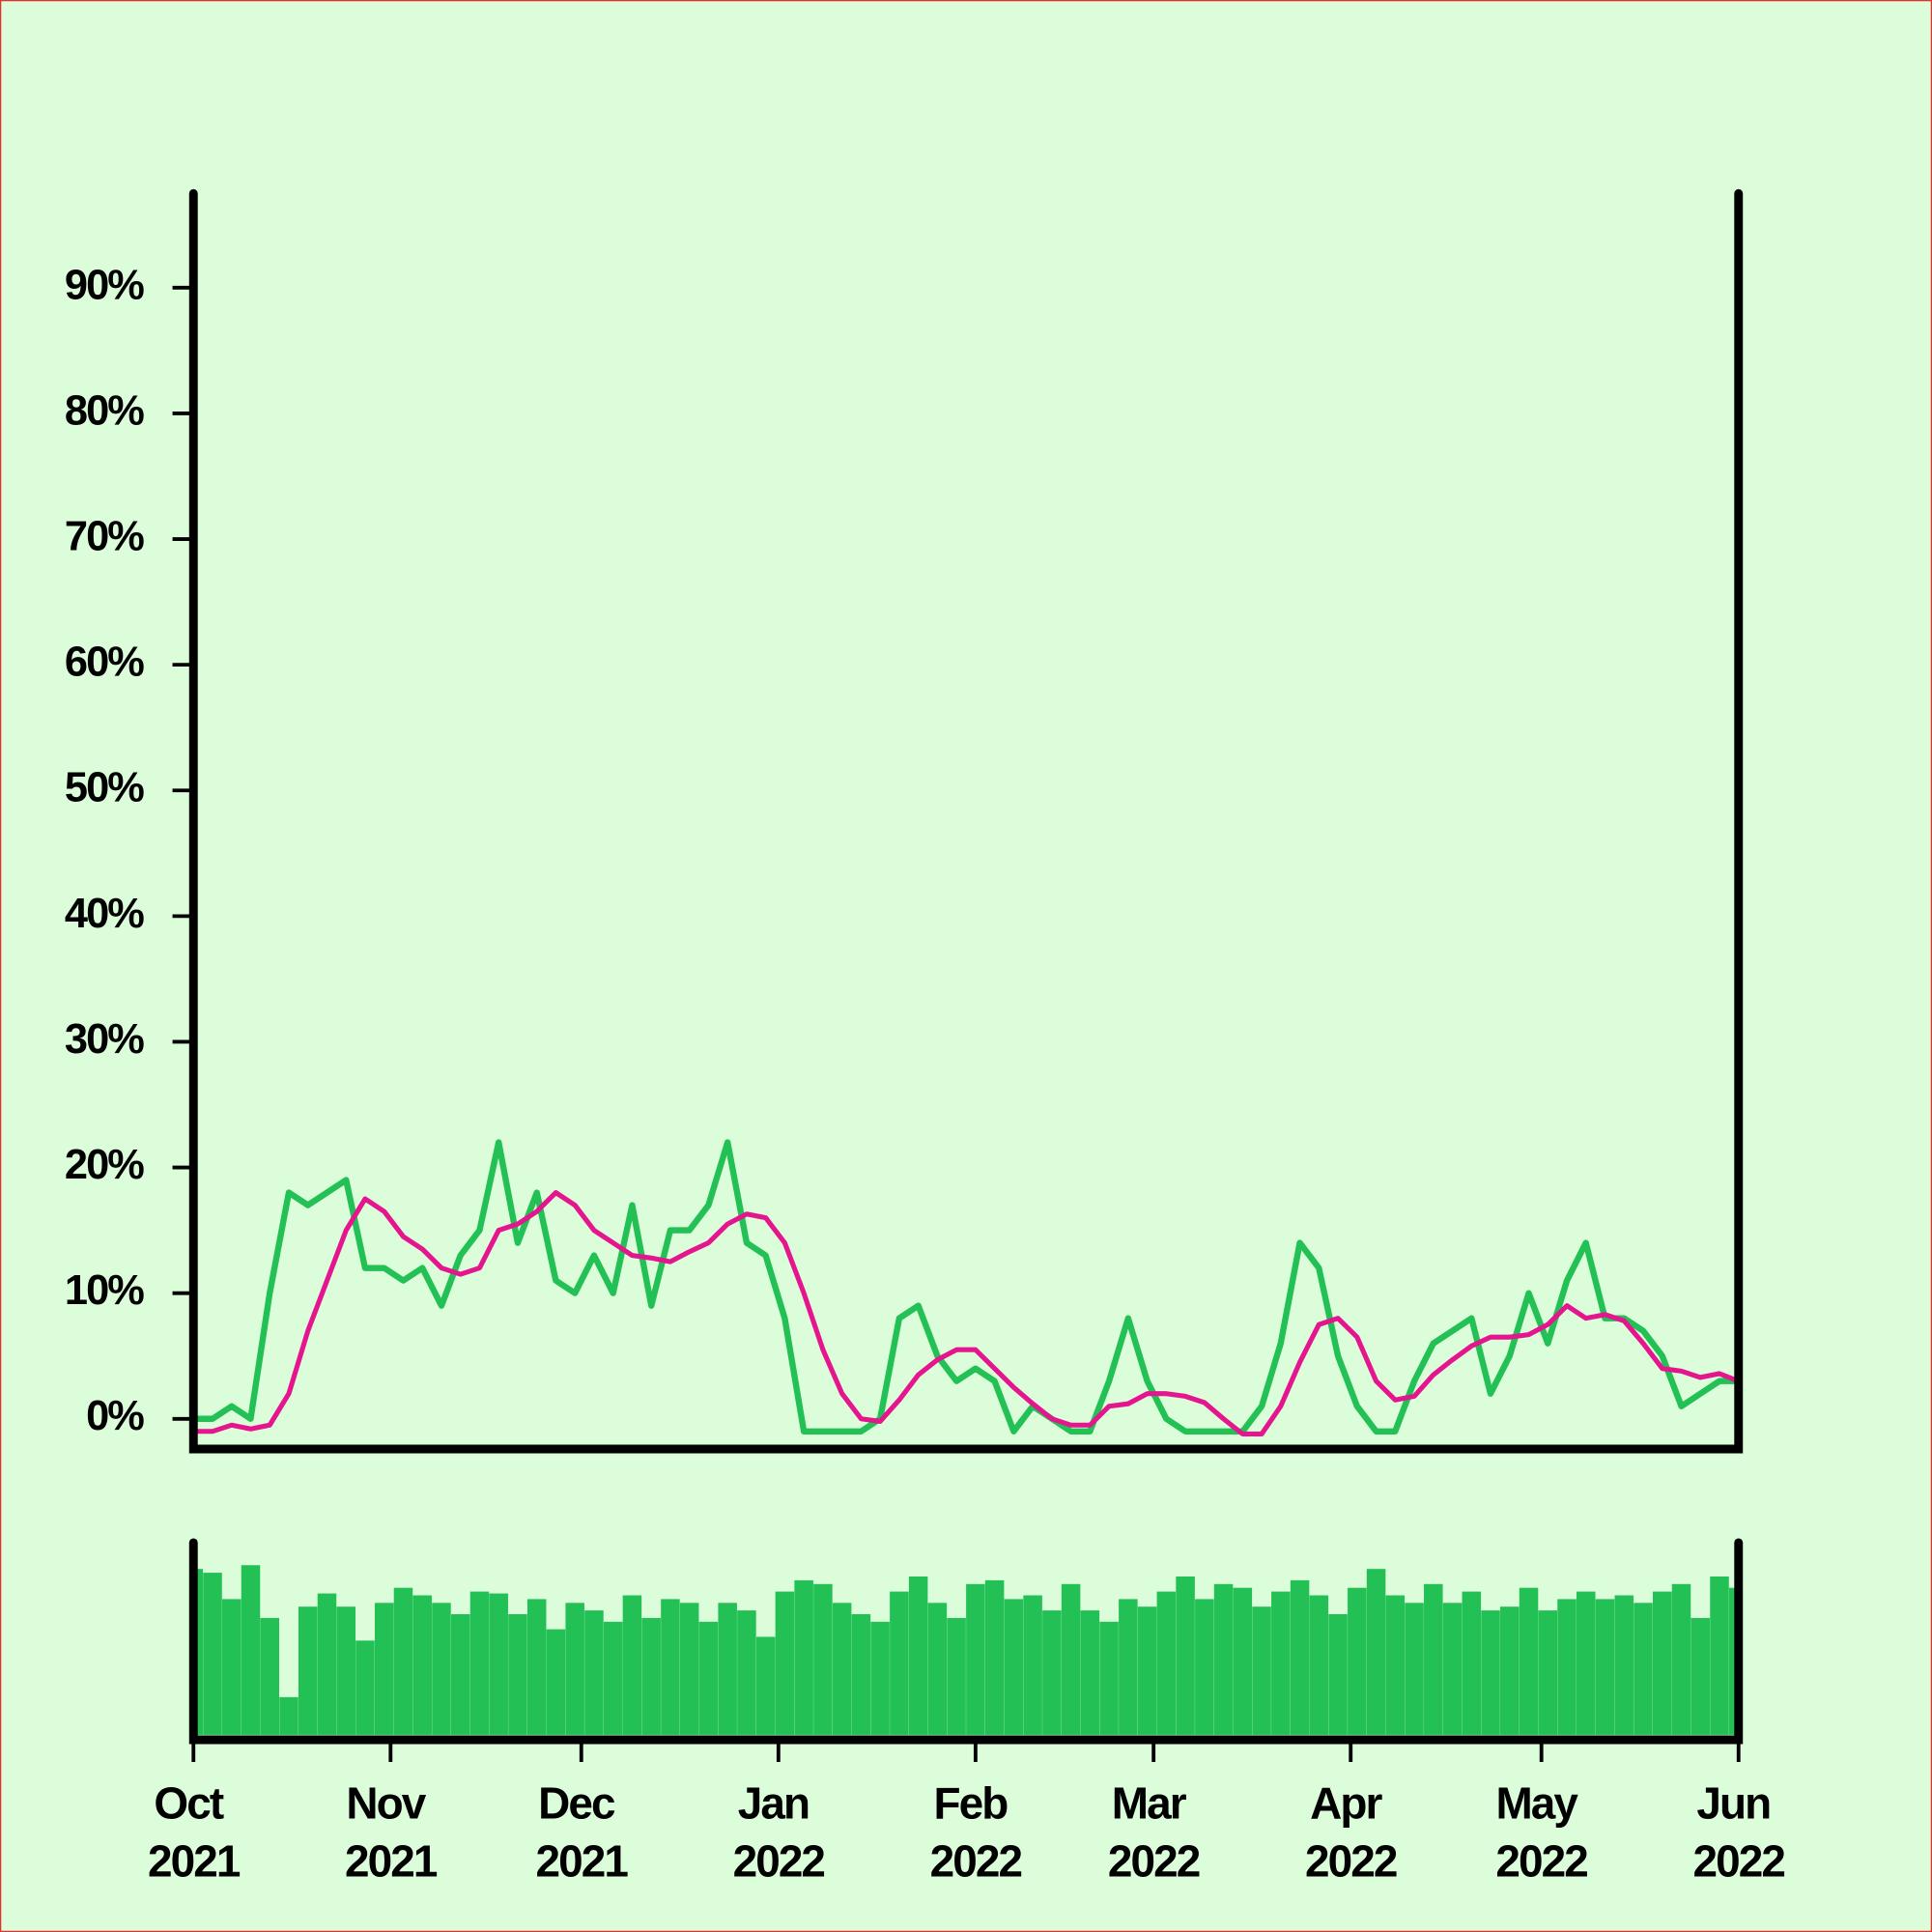  What do you see at coordinates (104, 536) in the screenshot?
I see `y-tick-label: 70%` at bounding box center [104, 536].